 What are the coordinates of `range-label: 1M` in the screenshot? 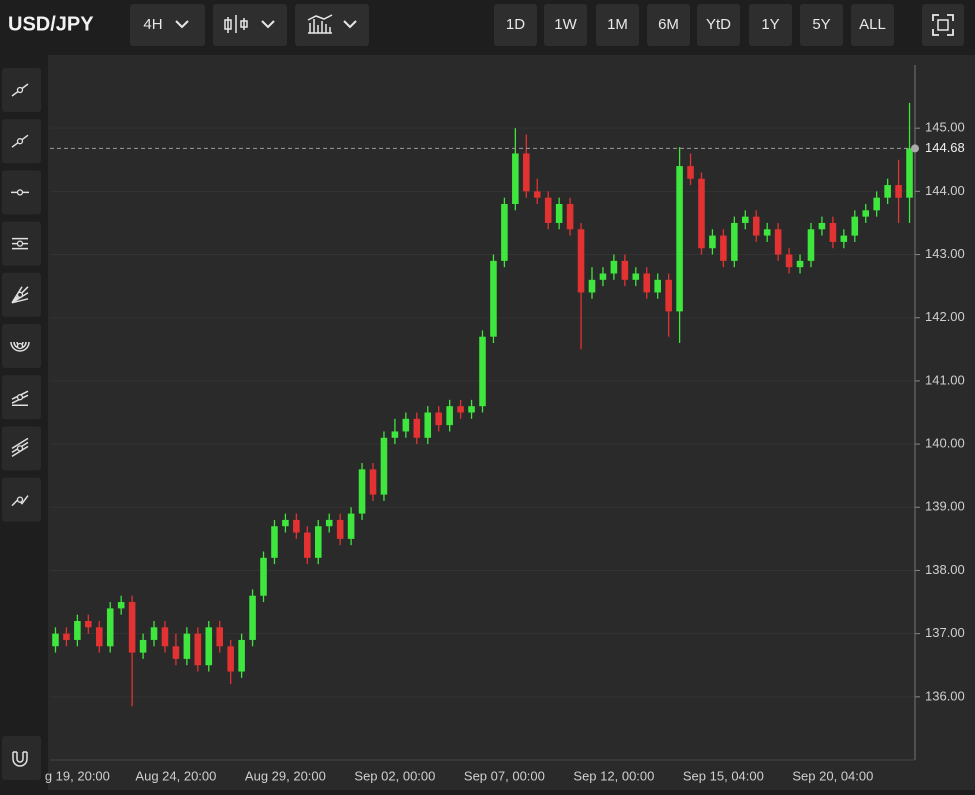 It's located at (617, 24).